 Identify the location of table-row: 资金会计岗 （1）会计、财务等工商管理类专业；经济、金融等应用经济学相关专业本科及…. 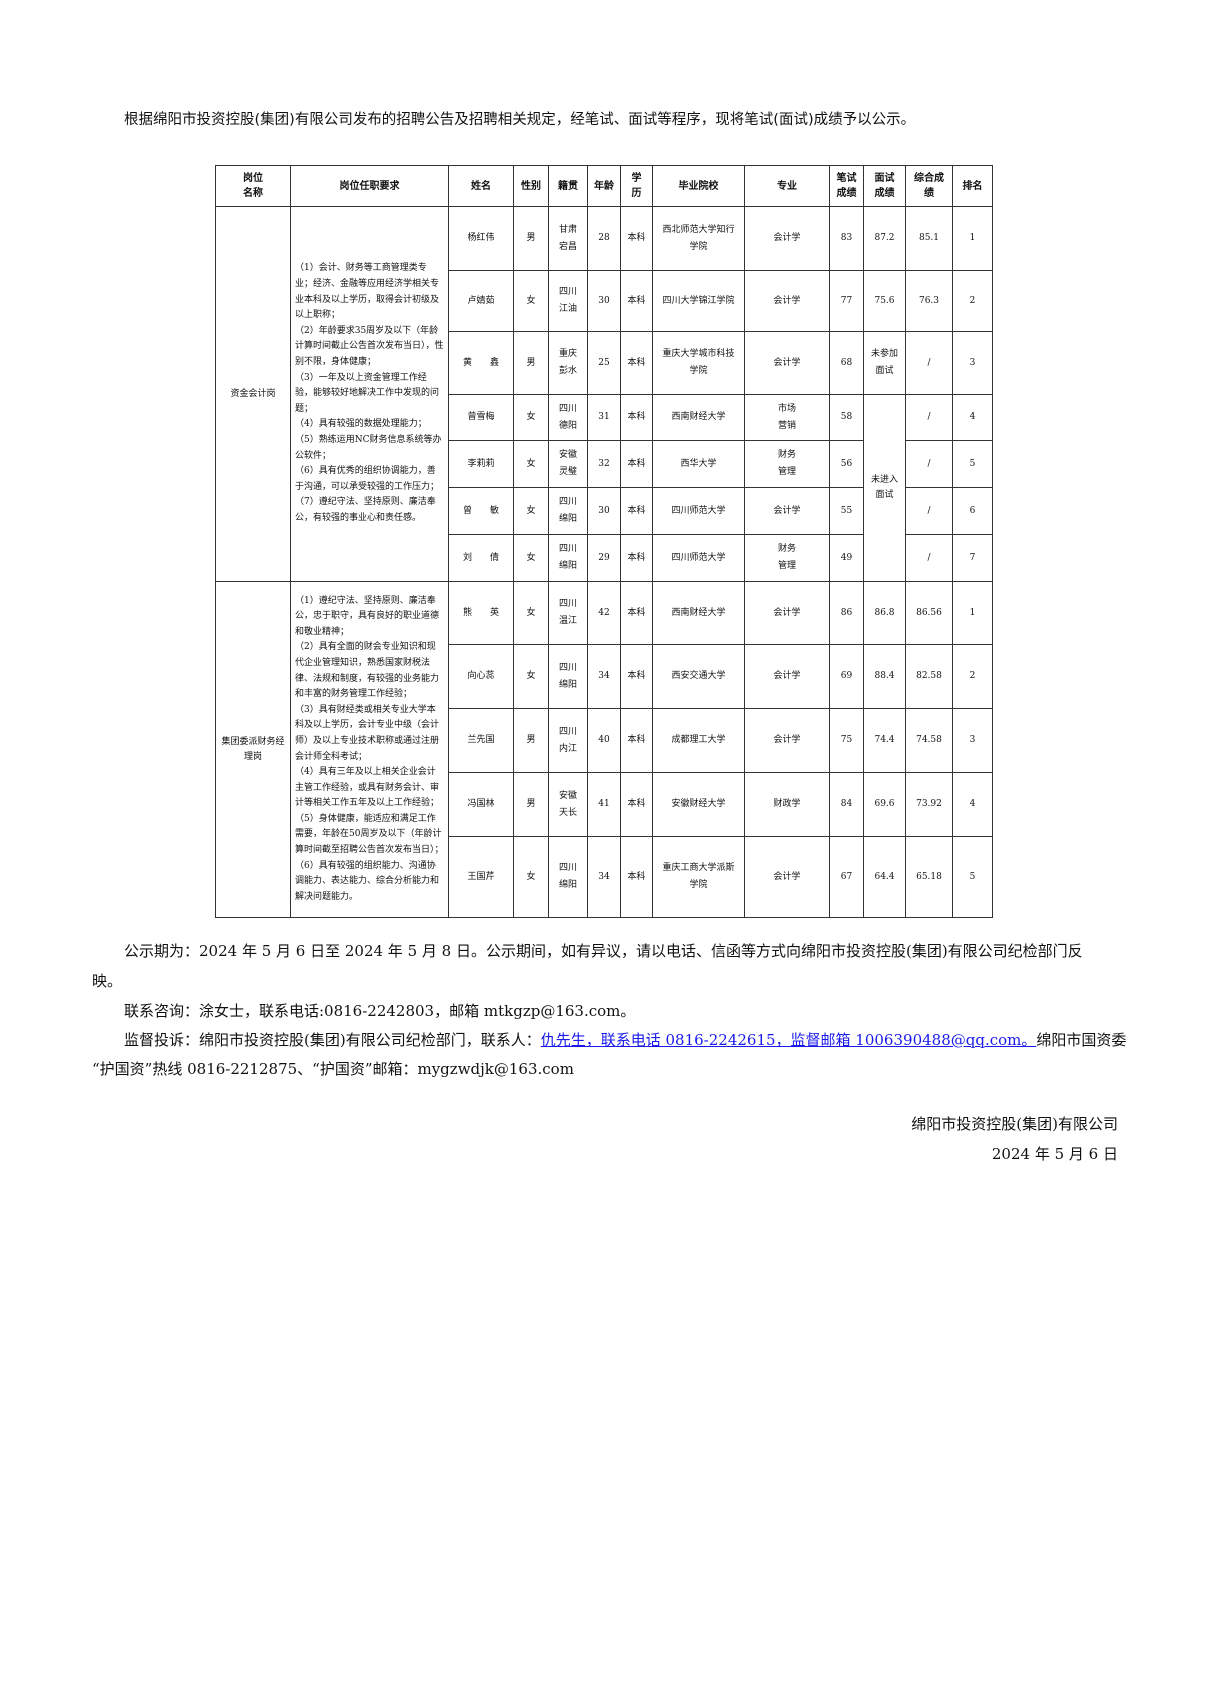
(604, 394).